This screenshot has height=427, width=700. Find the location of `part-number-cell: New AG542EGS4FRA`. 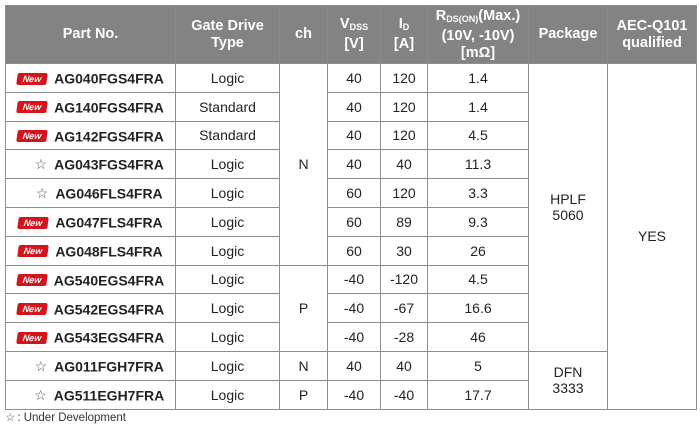

part-number-cell: New AG542EGS4FRA is located at coordinates (90, 308).